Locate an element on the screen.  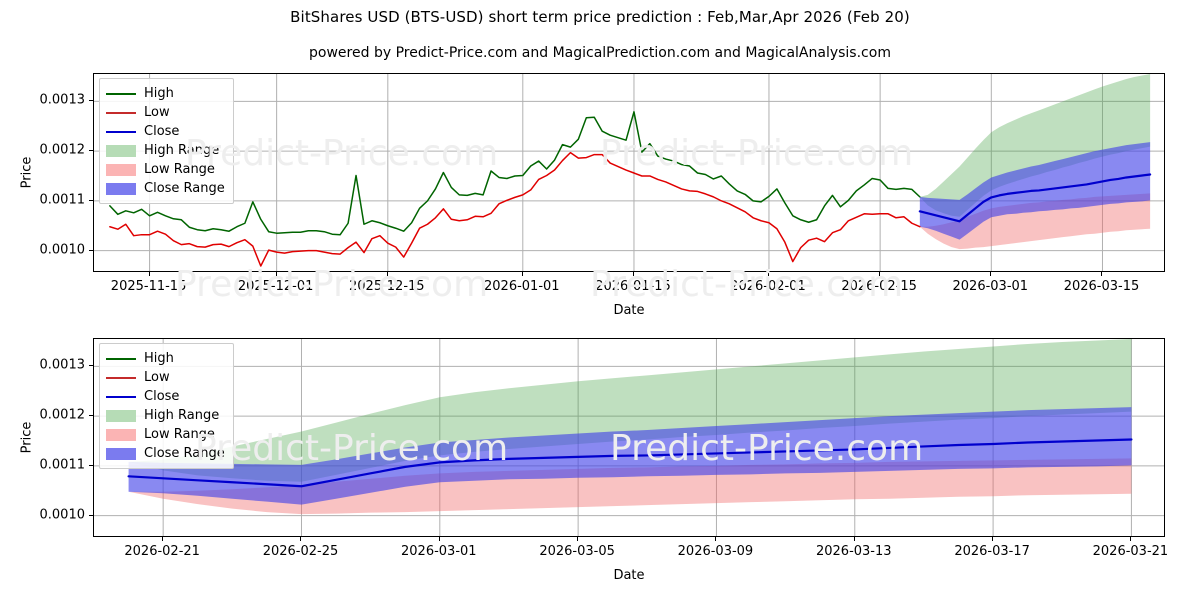
x-tick-label: 2026-03-05 is located at coordinates (577, 551).